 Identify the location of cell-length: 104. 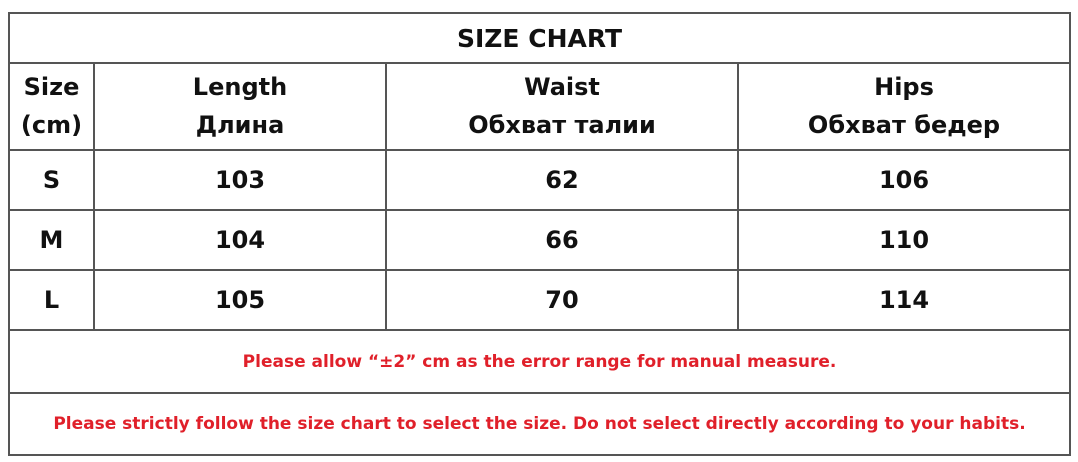
(240, 240).